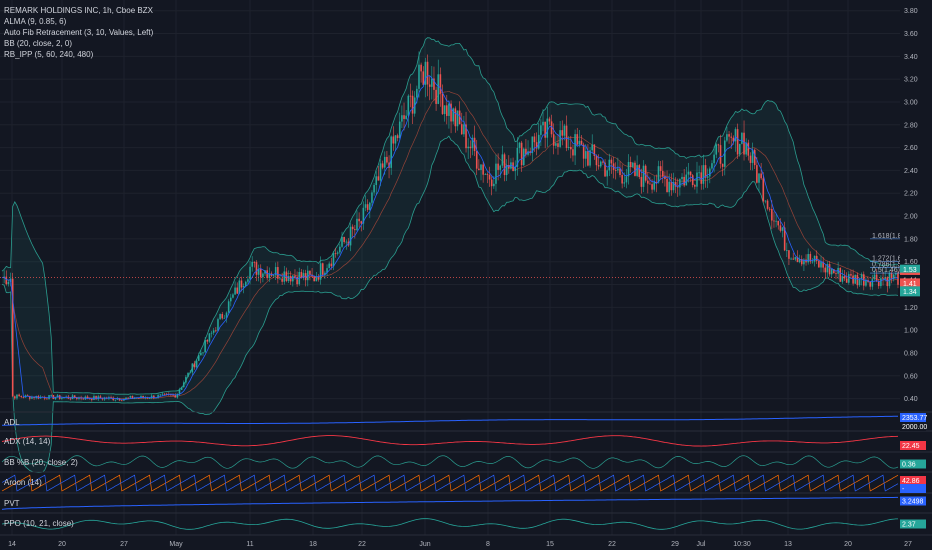  What do you see at coordinates (38, 43) in the screenshot?
I see `legend-bb: BB (20, close, 2, 0)` at bounding box center [38, 43].